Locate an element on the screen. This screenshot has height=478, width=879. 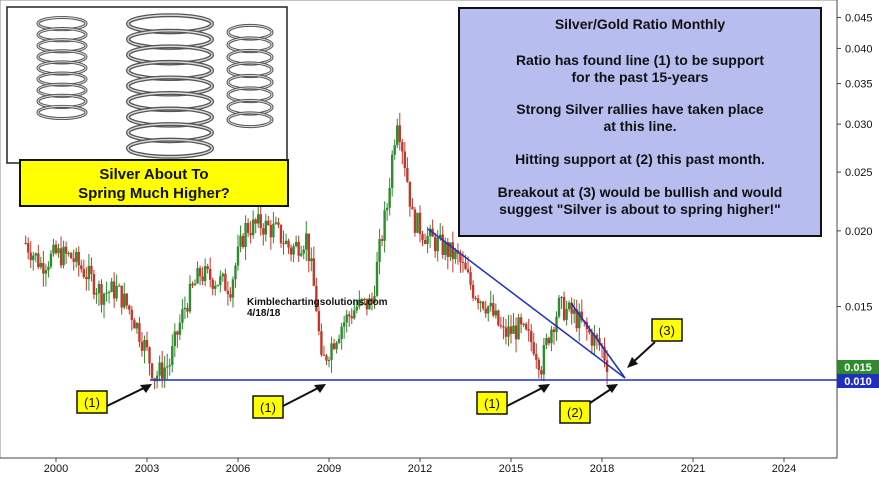
headline-line1: Silver About To is located at coordinates (153, 174).